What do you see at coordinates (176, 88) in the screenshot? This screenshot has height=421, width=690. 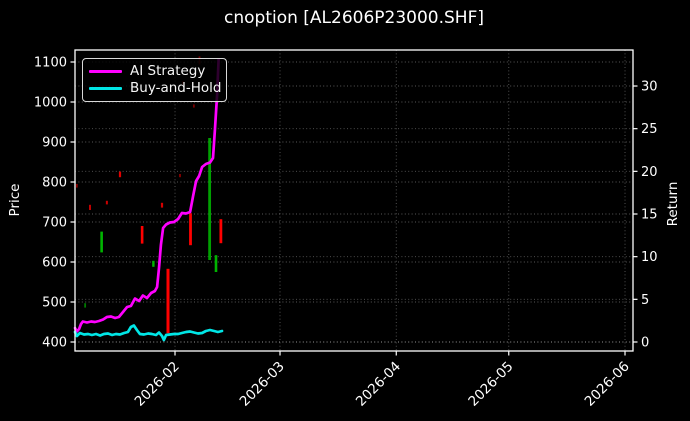 I see `legend-label-buy-and-hold: Buy-and-Hold` at bounding box center [176, 88].